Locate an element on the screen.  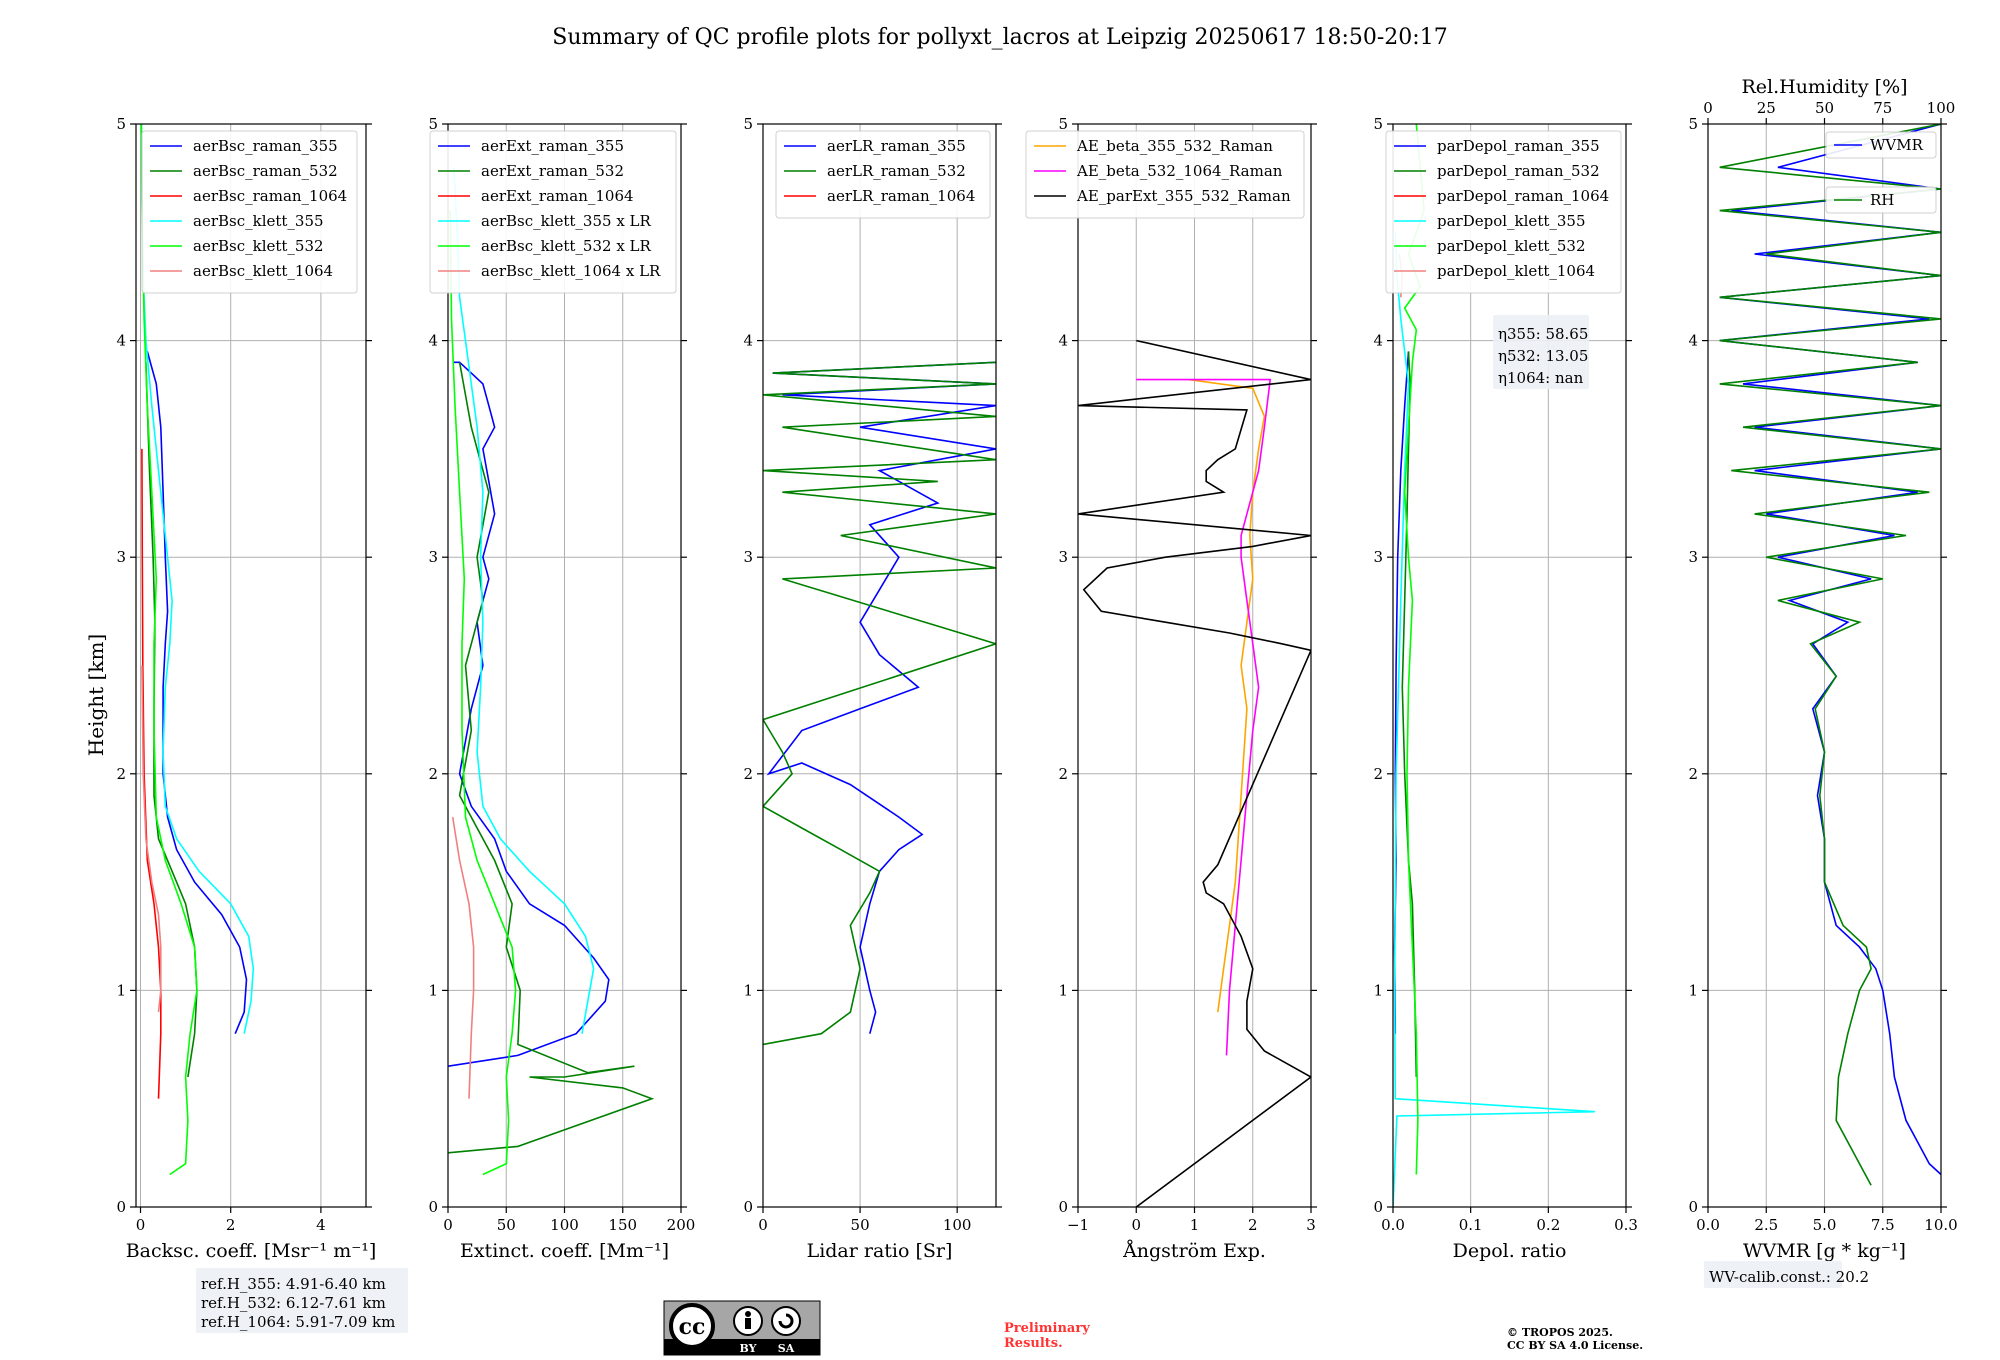
legend-label: aerLR_raman_355 is located at coordinates (896, 146).